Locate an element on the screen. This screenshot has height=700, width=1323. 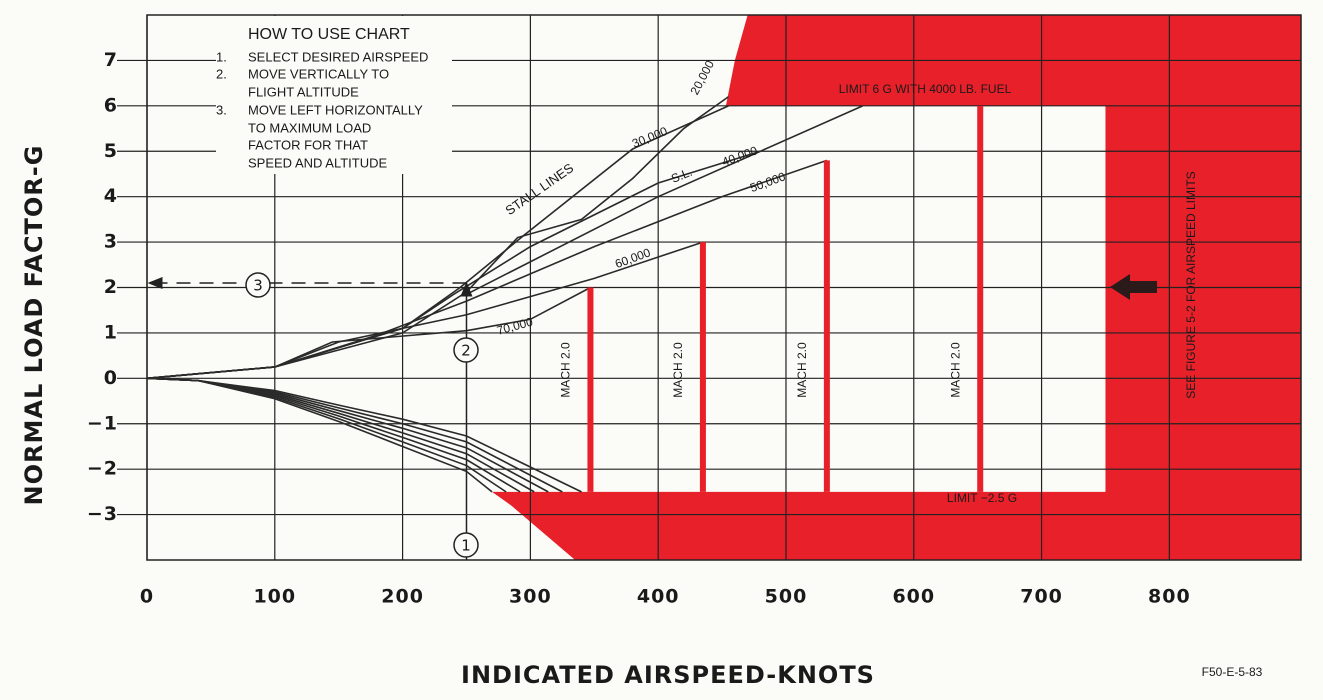
see-figure-note: SEE FIGURE 5-2 FOR AIRSPEED LIMITS is located at coordinates (1191, 284).